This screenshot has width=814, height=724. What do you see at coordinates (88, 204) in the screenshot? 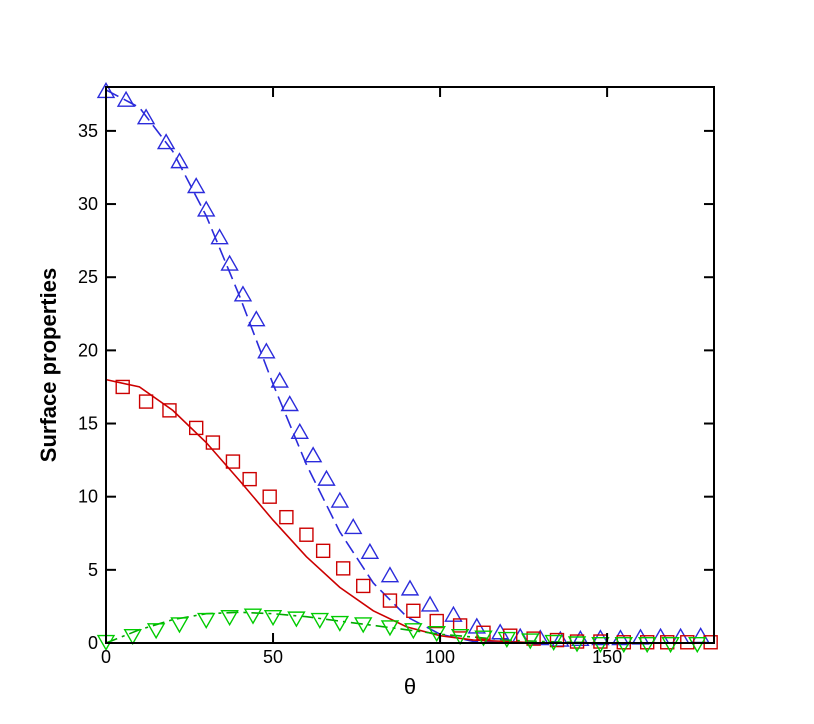
I see `y-tick-label: 30` at bounding box center [88, 204].